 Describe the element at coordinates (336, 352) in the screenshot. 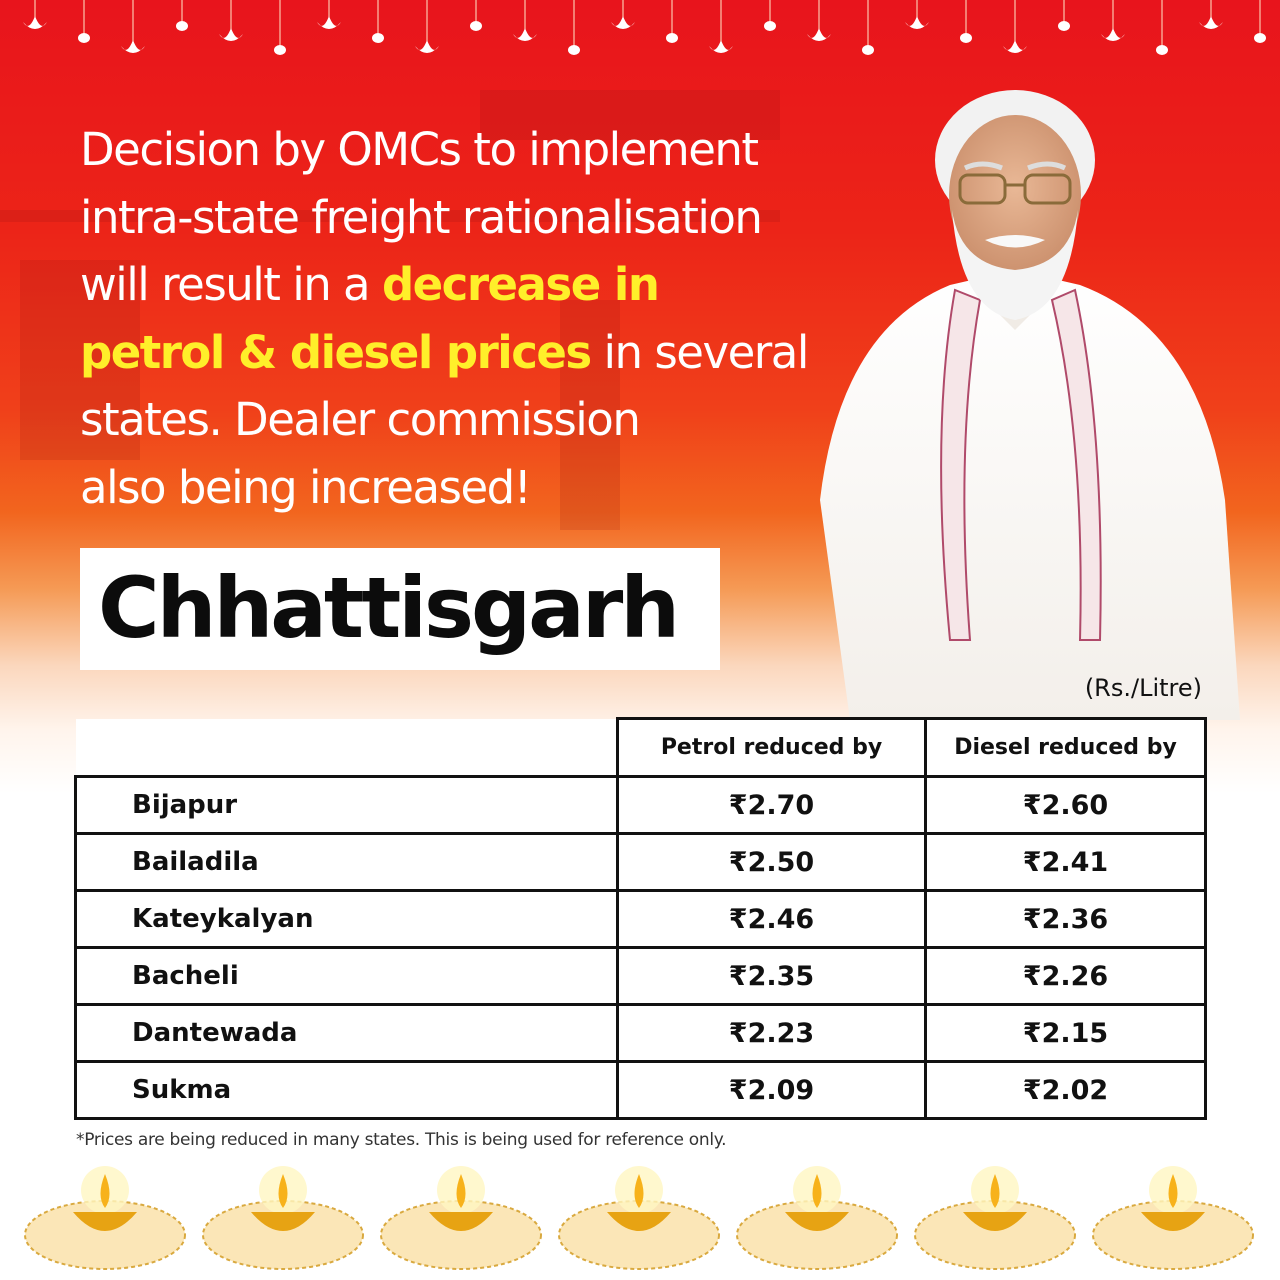

I see `headline-highlight: petrol & diesel prices` at that location.